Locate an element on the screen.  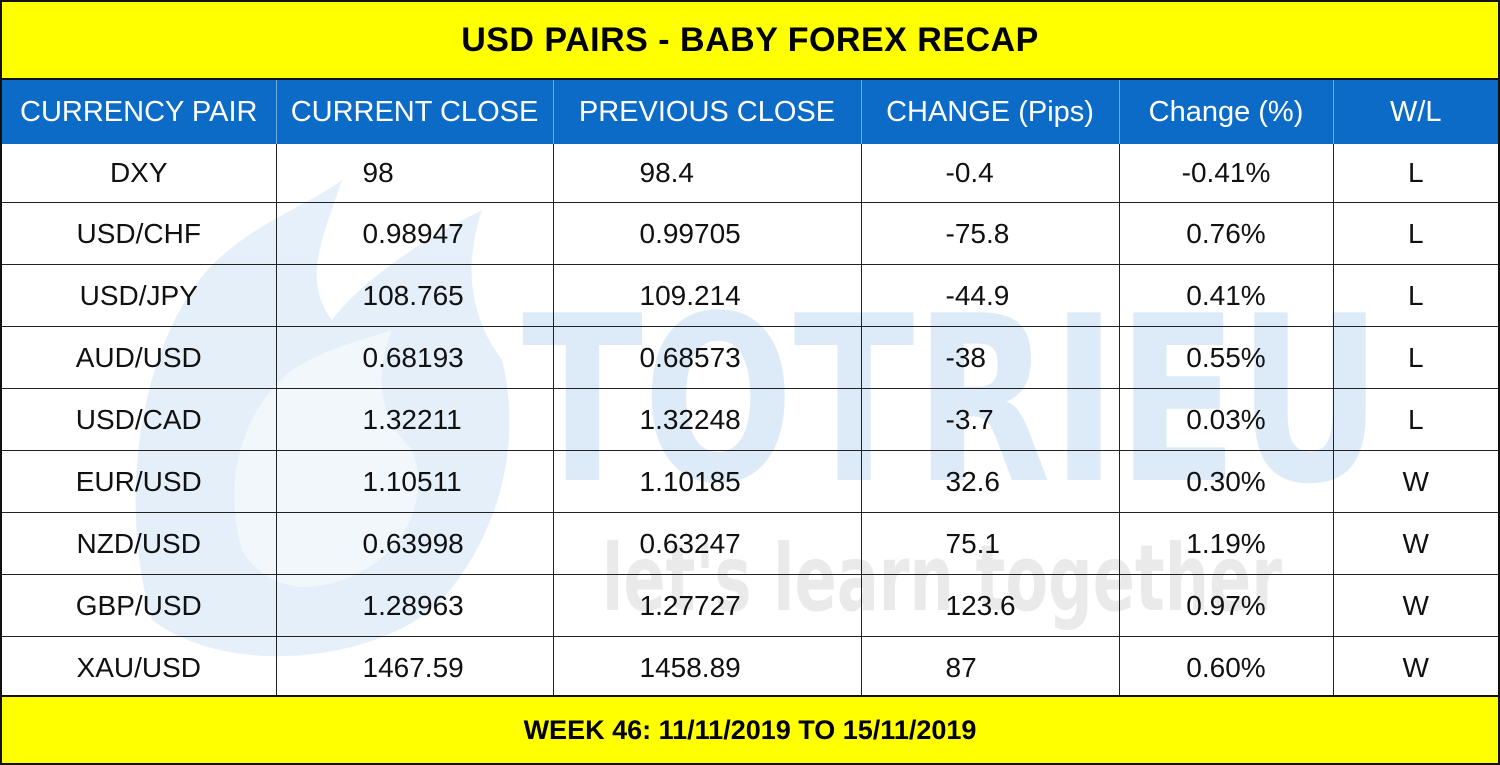
cell-previous-close: 1.32248 is located at coordinates (707, 419).